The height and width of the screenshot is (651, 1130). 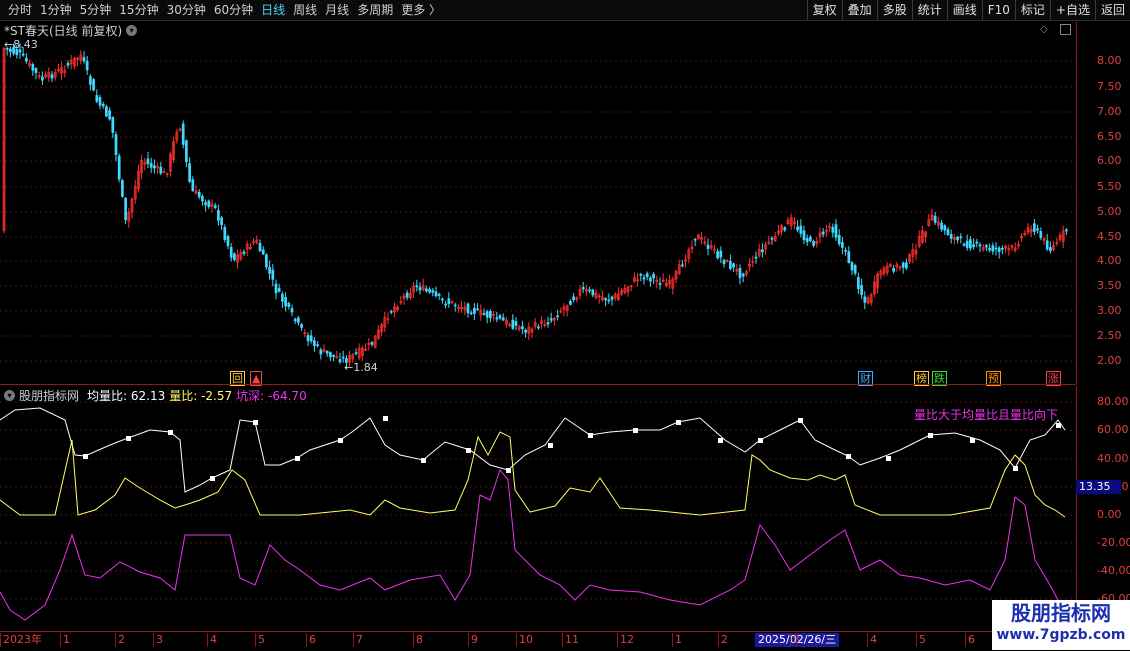 I want to click on toolbar-button-8: 返回, so click(x=1112, y=10).